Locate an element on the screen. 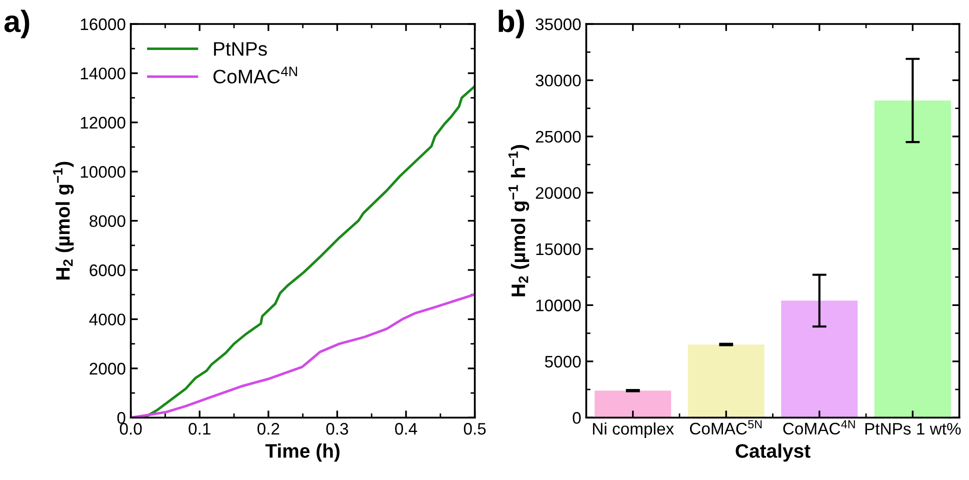 This screenshot has width=969, height=480. y-tick-label: 12000 is located at coordinates (103, 122).